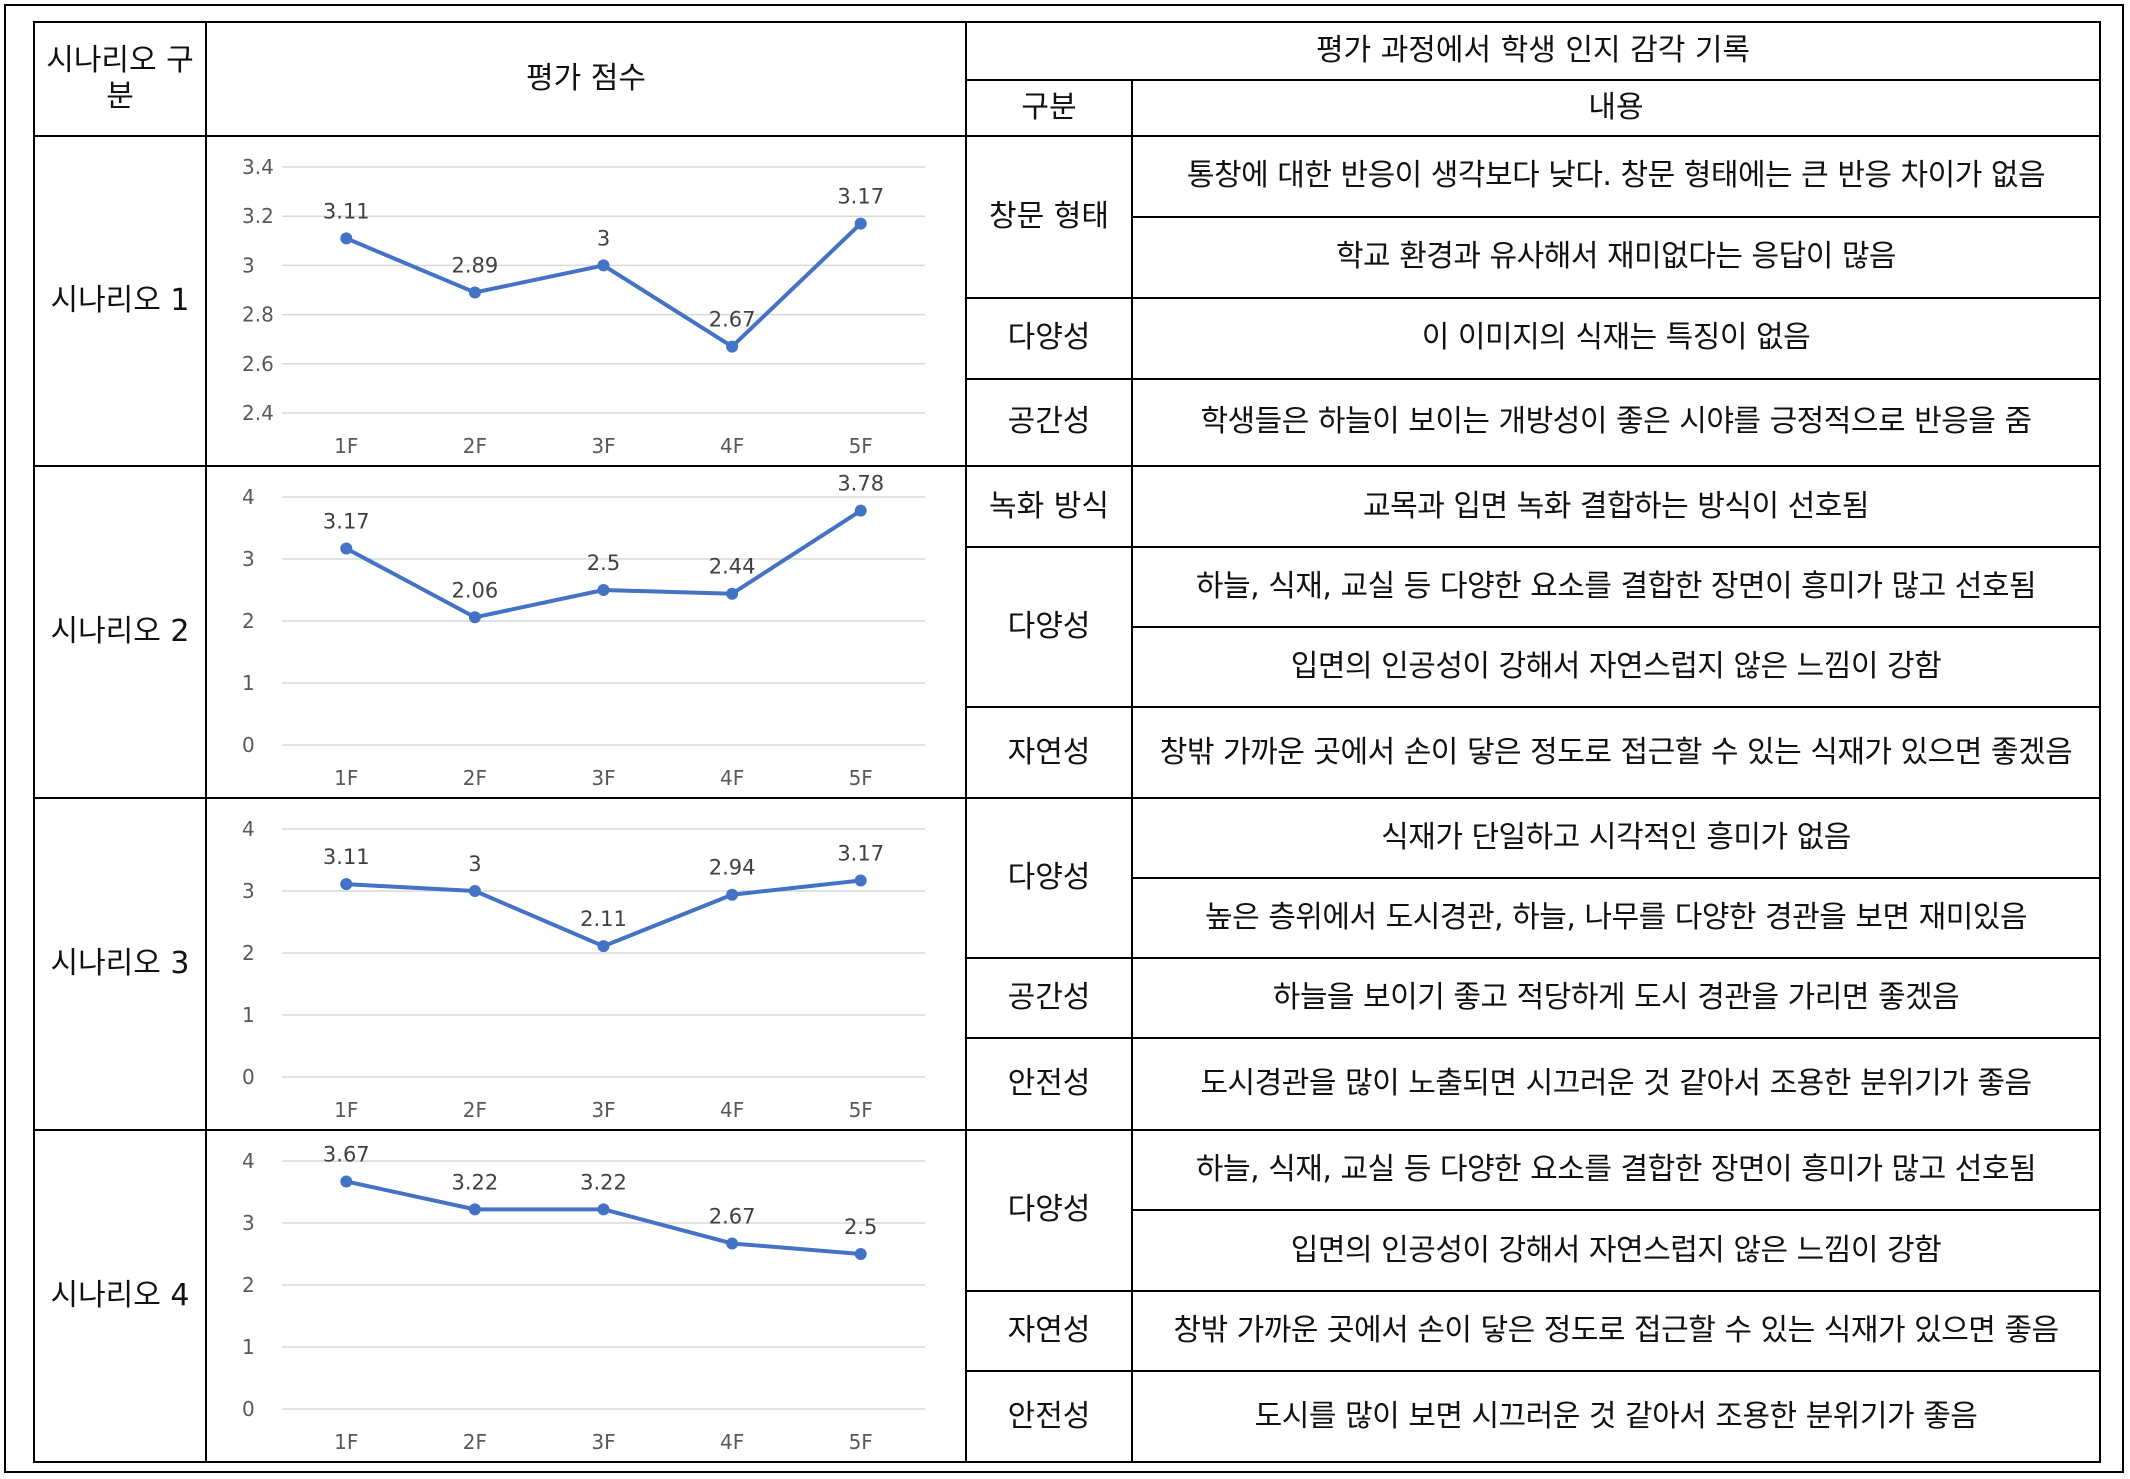 This screenshot has width=2130, height=1479. Describe the element at coordinates (258, 216) in the screenshot. I see `y-tick-label: 3.2` at that location.